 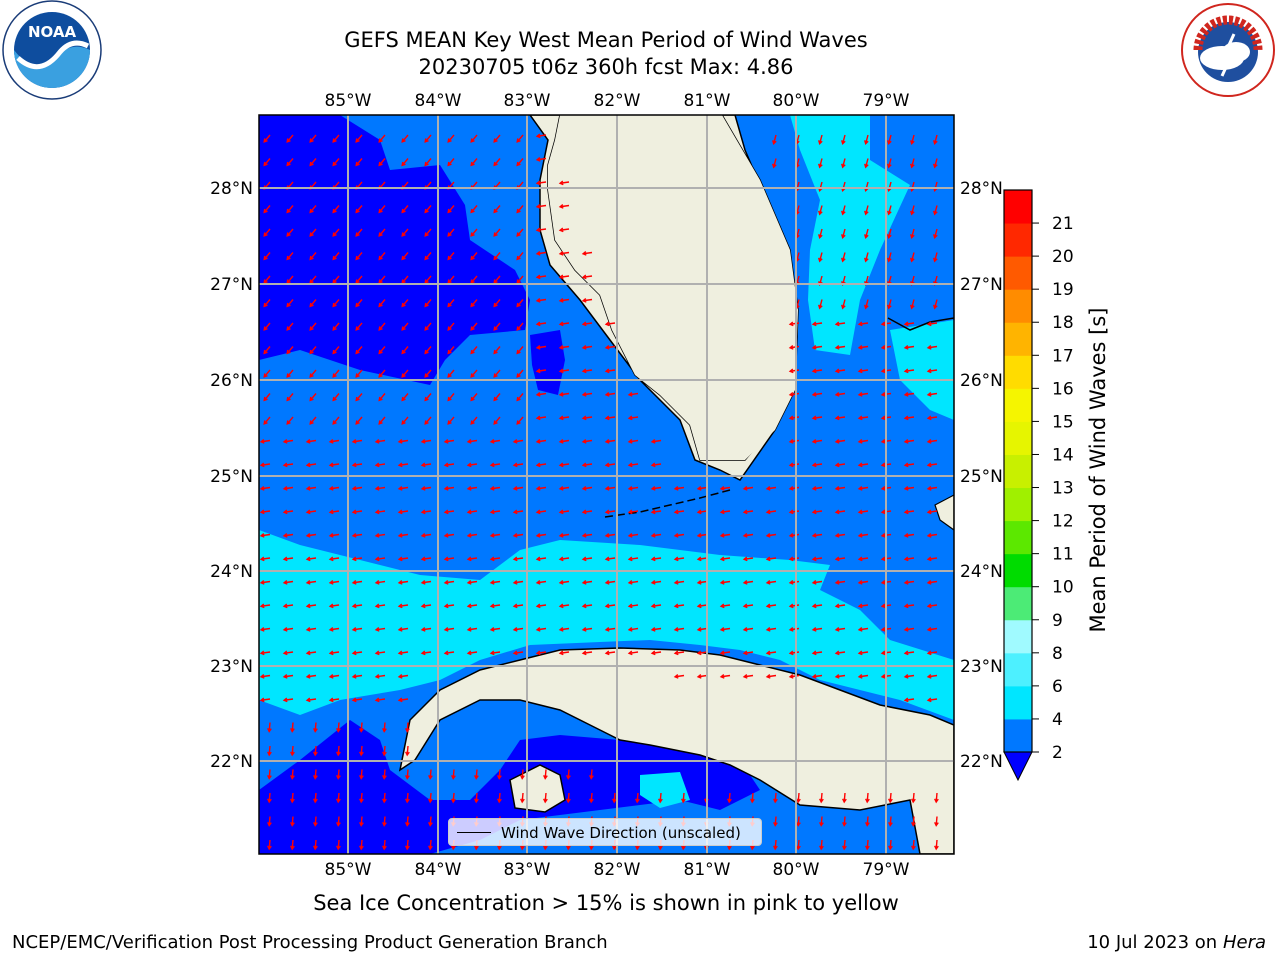 What do you see at coordinates (1057, 753) in the screenshot?
I see `colorbar-tick-label: 2` at bounding box center [1057, 753].